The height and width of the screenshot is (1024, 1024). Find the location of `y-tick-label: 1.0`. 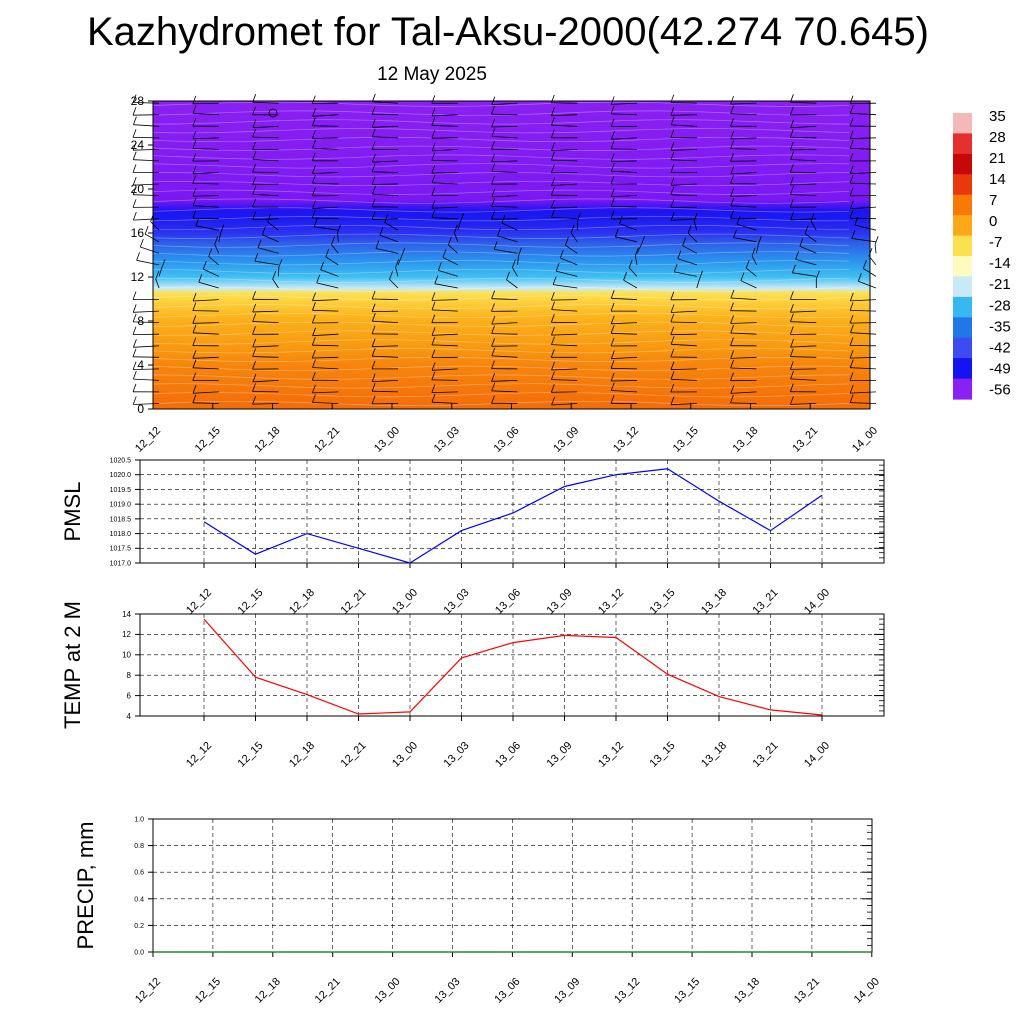

y-tick-label: 1.0 is located at coordinates (139, 819).